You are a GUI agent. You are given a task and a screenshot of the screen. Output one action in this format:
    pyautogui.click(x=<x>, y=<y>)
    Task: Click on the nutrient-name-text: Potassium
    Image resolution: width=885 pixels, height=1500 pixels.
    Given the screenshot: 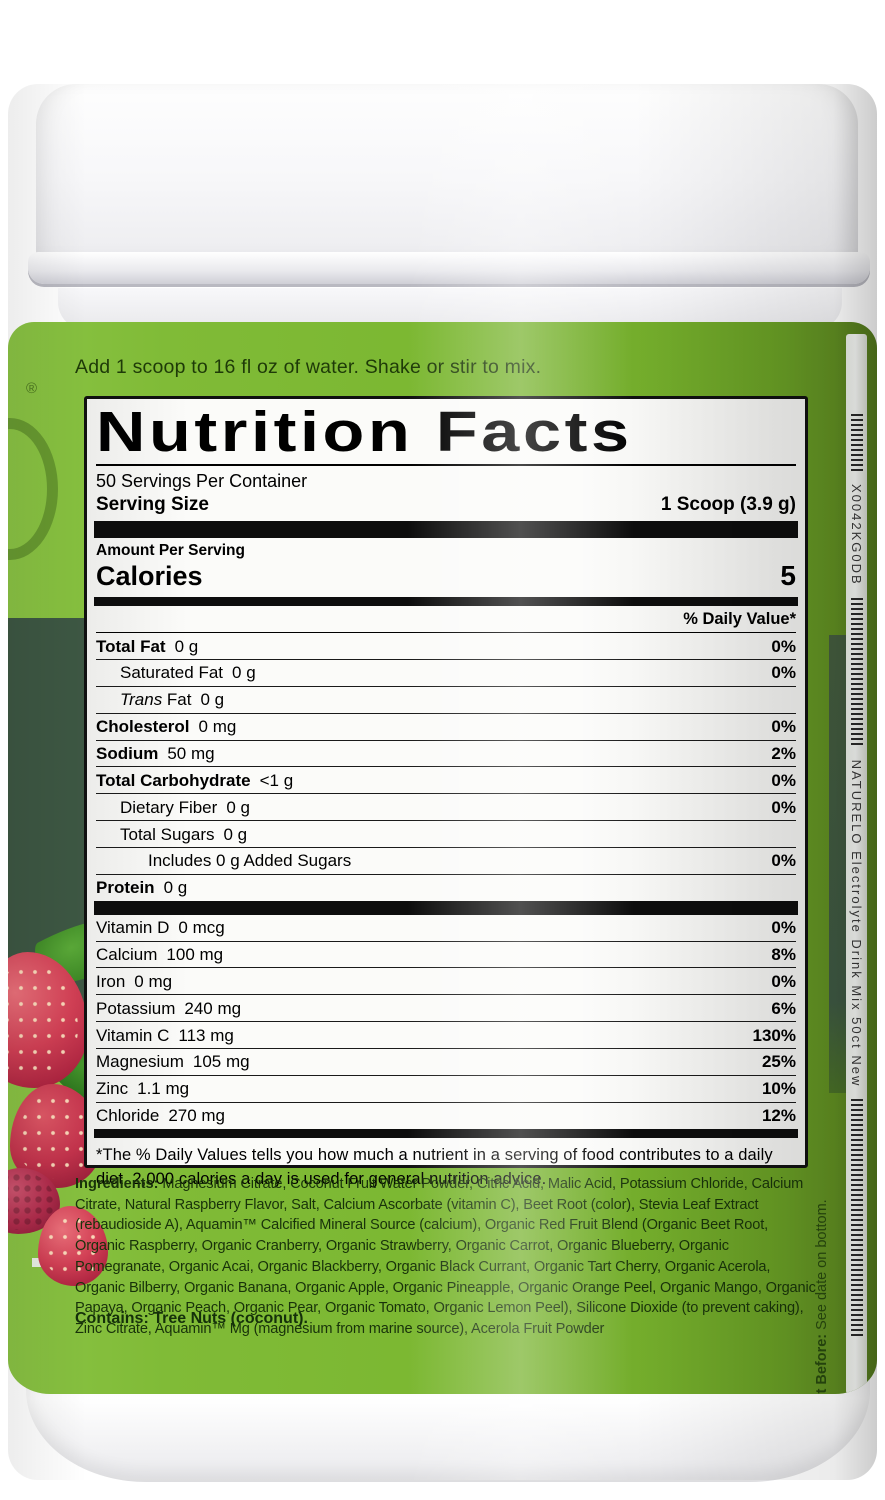 What is the action you would take?
    pyautogui.click(x=136, y=1008)
    